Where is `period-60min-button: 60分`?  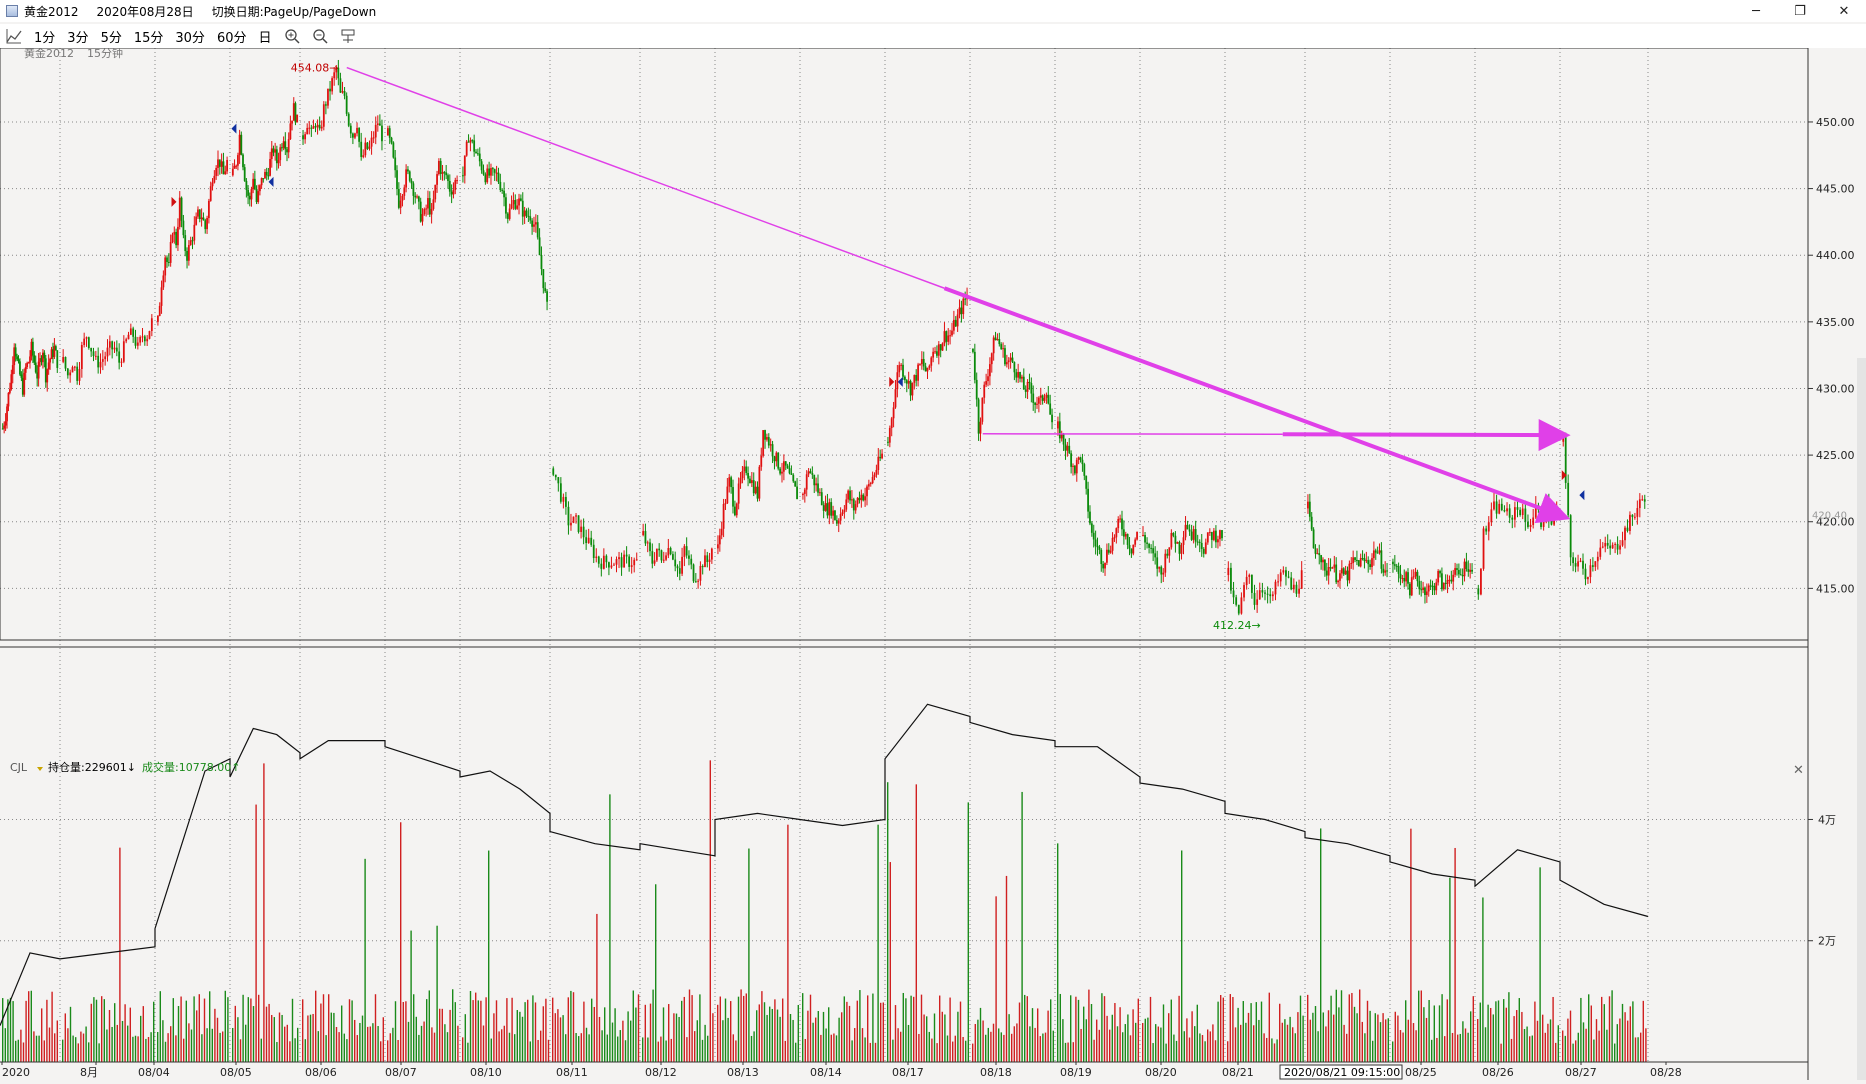 period-60min-button: 60分 is located at coordinates (231, 38).